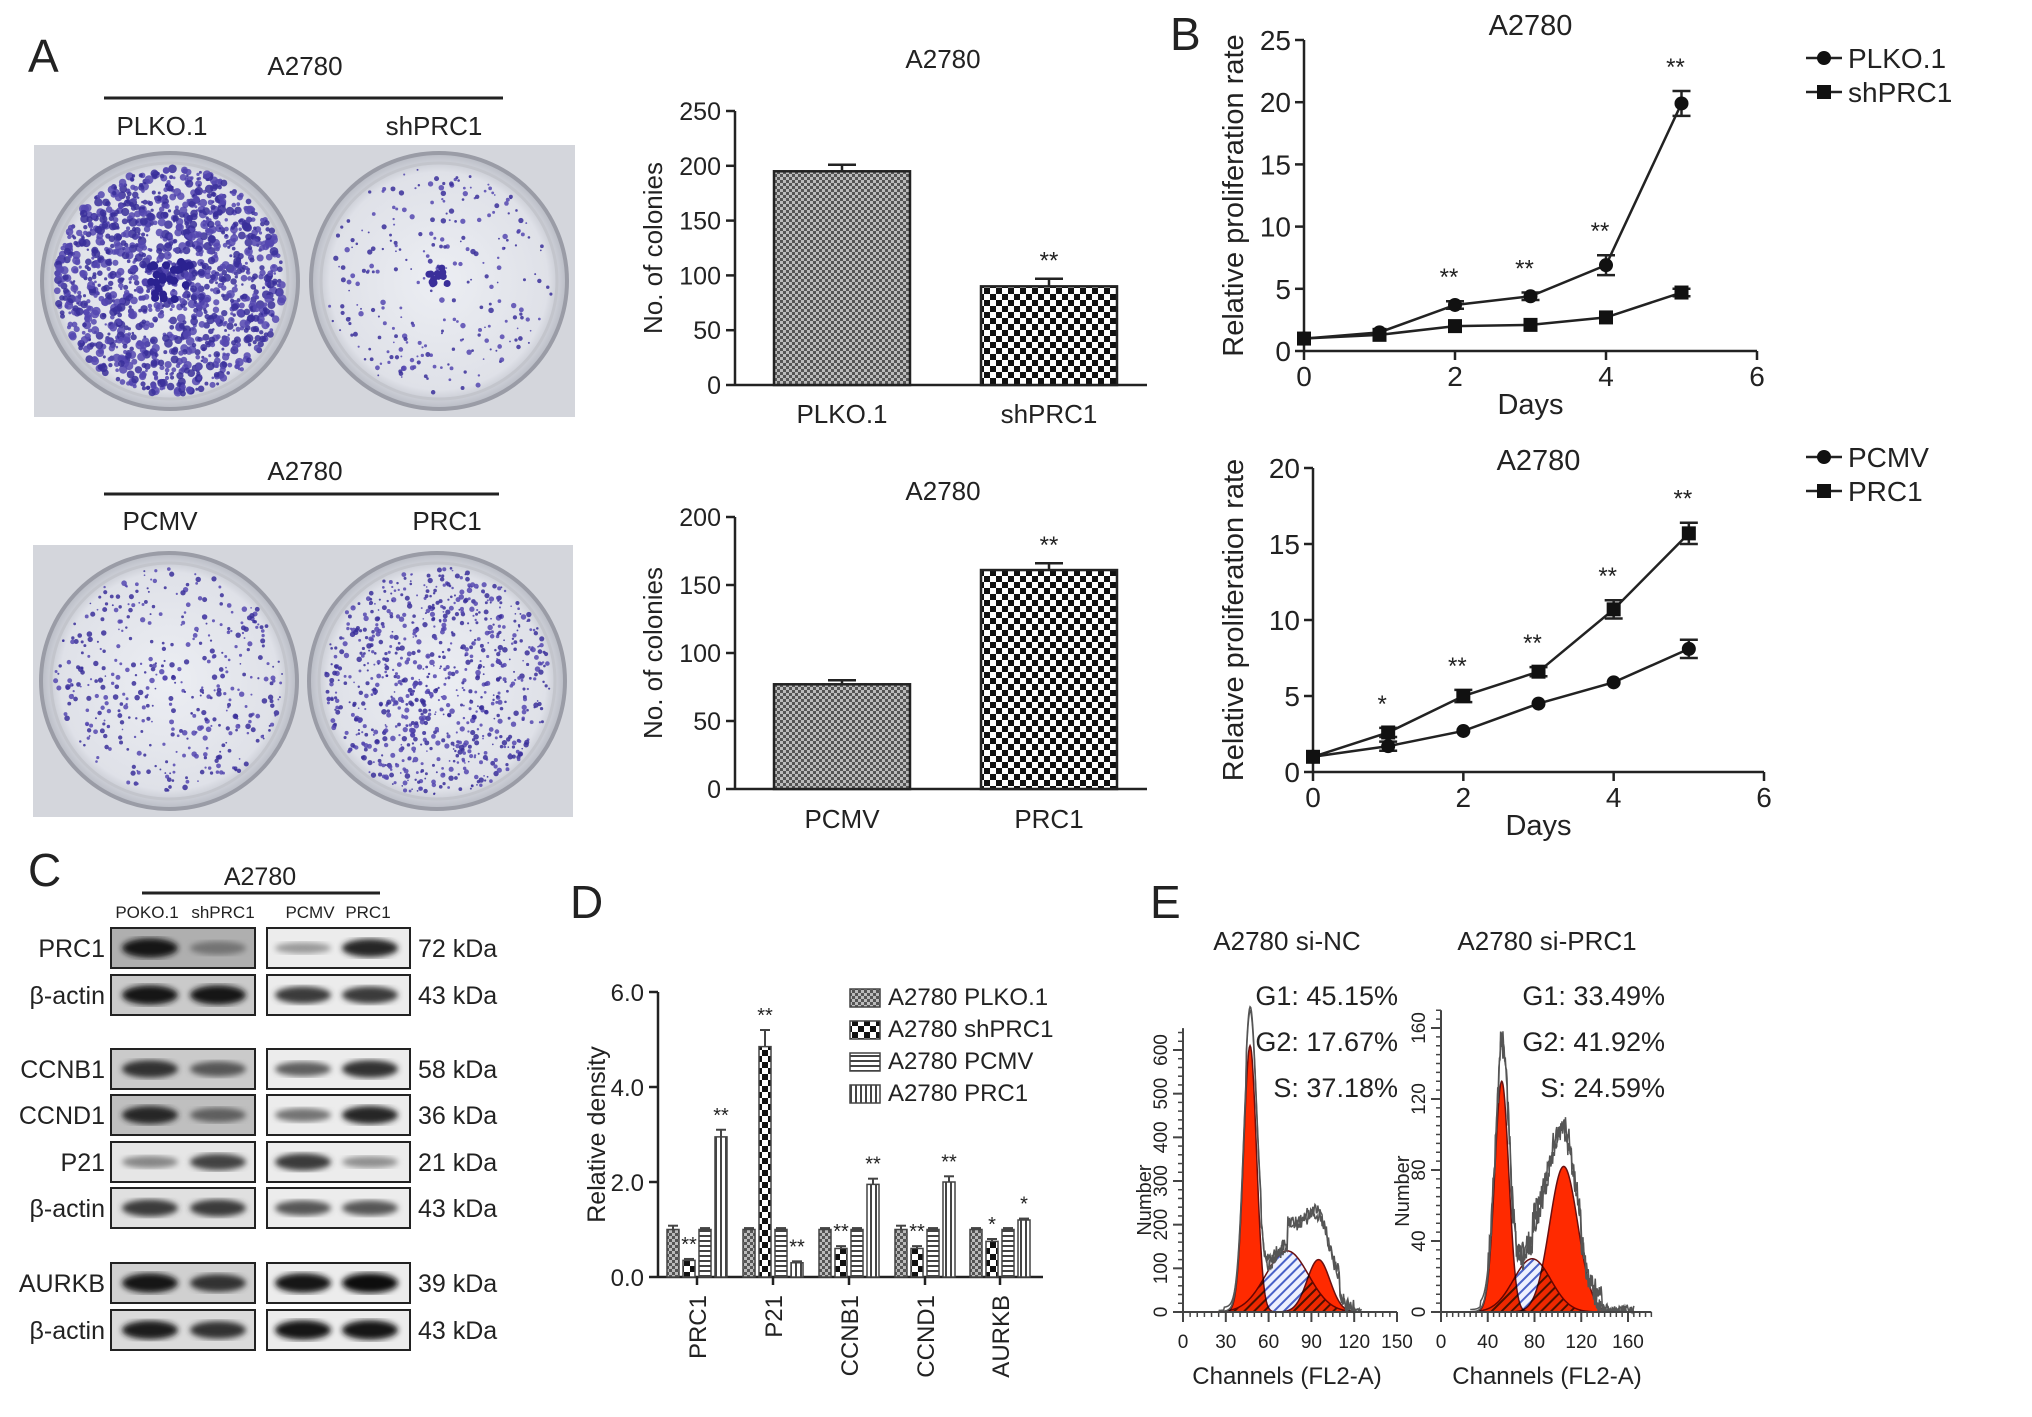 This screenshot has width=2032, height=1417. What do you see at coordinates (1593, 1042) in the screenshot?
I see `phase-percentage: G2: 41.92%` at bounding box center [1593, 1042].